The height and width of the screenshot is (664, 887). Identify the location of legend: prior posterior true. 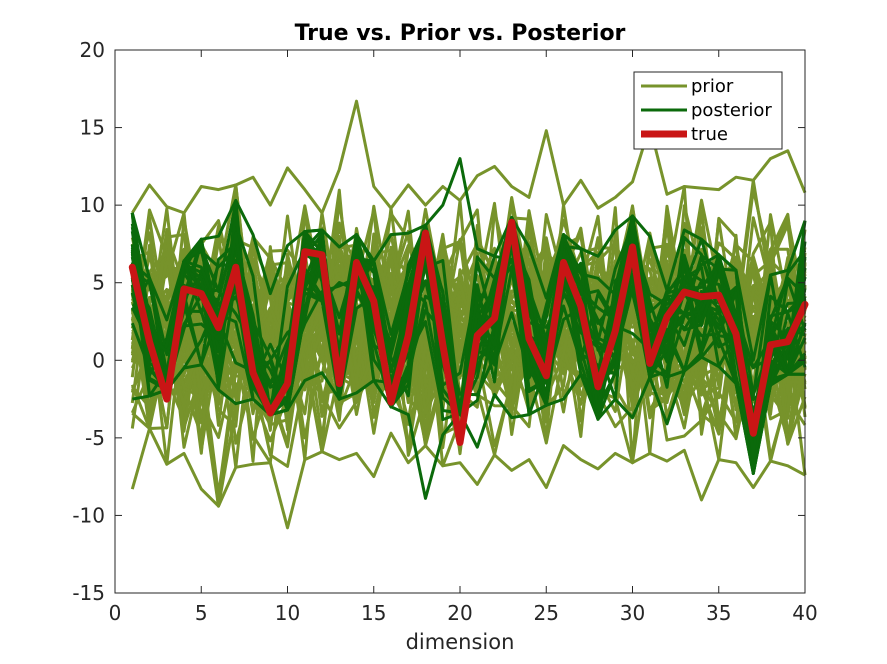
(708, 110).